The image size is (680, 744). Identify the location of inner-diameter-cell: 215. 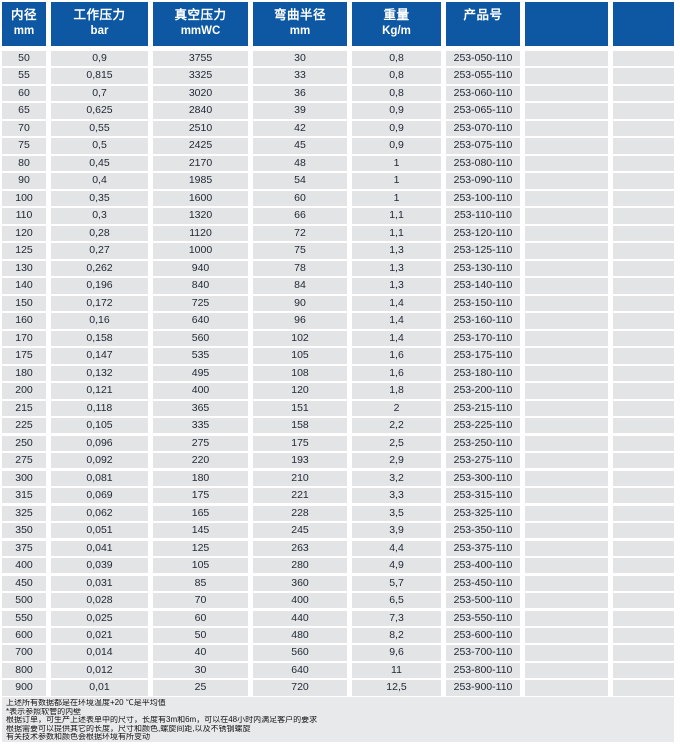
(24, 408).